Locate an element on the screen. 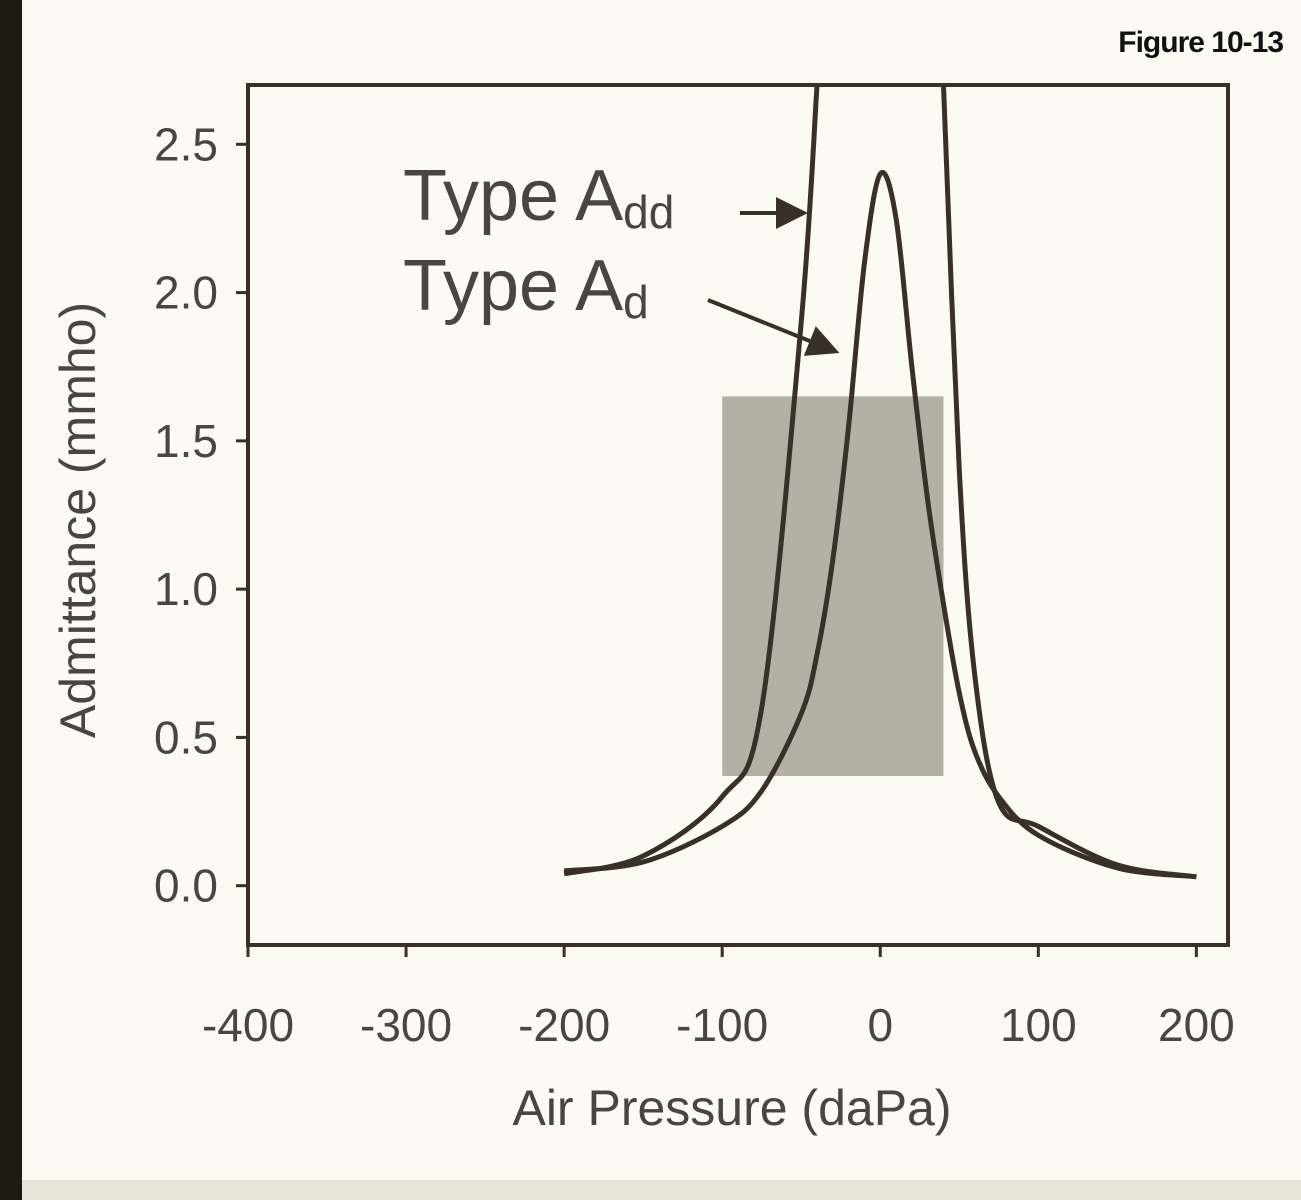 Image resolution: width=1301 pixels, height=1200 pixels. y-axis-label: Admittance (mmho) is located at coordinates (78, 520).